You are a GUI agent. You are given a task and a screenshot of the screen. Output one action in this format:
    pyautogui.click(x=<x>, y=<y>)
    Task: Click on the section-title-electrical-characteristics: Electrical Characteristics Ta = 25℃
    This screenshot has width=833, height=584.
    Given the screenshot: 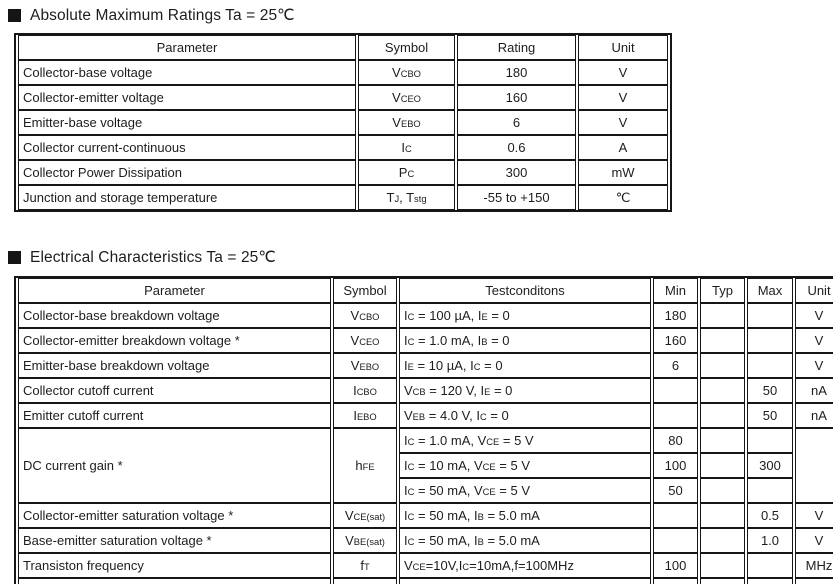 What is the action you would take?
    pyautogui.click(x=420, y=257)
    